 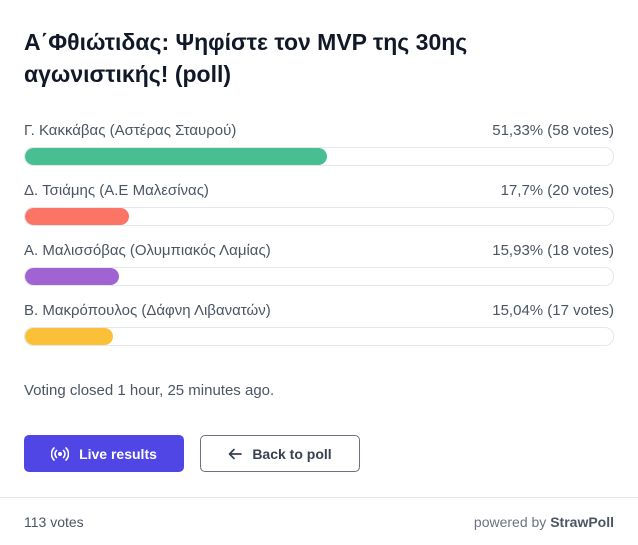 What do you see at coordinates (319, 497) in the screenshot?
I see `divider` at bounding box center [319, 497].